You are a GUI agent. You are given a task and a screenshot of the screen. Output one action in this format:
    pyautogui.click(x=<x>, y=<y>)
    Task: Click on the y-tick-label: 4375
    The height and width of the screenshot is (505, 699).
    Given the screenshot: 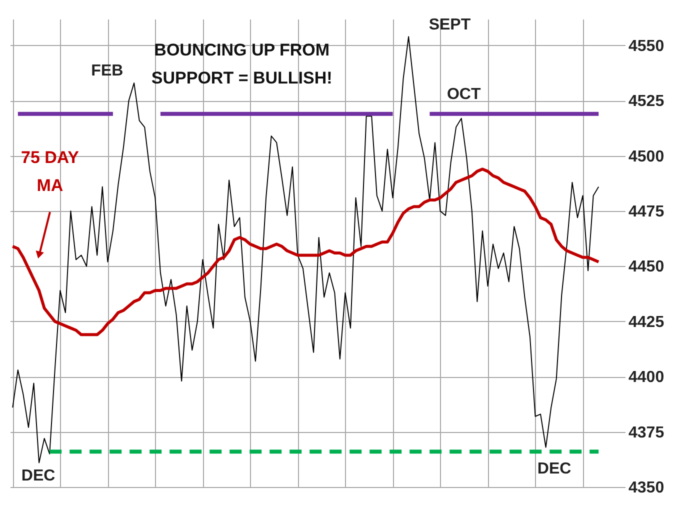 What is the action you would take?
    pyautogui.click(x=646, y=433)
    